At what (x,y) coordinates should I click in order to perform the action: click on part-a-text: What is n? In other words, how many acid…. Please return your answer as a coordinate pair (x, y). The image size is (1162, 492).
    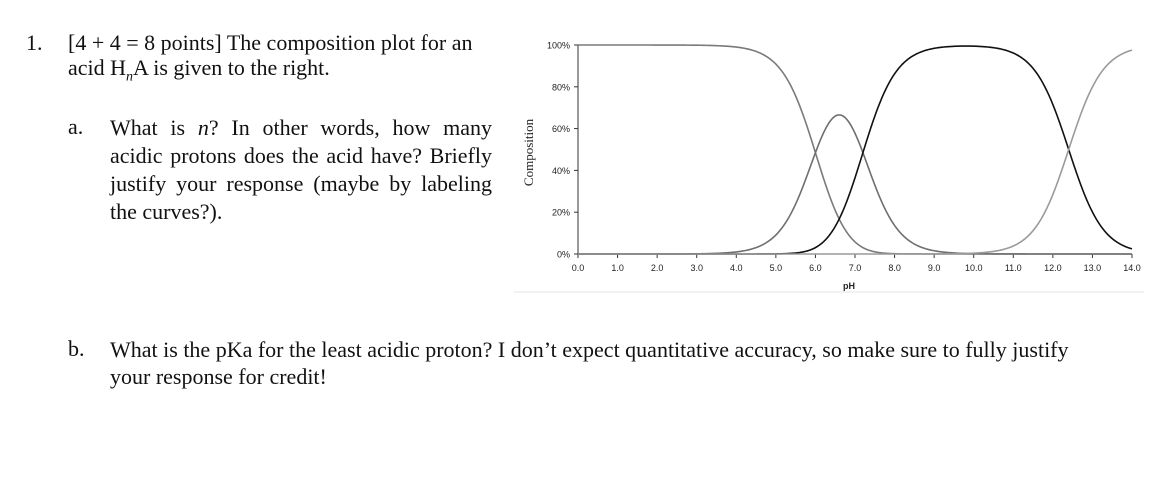
    Looking at the image, I should click on (301, 170).